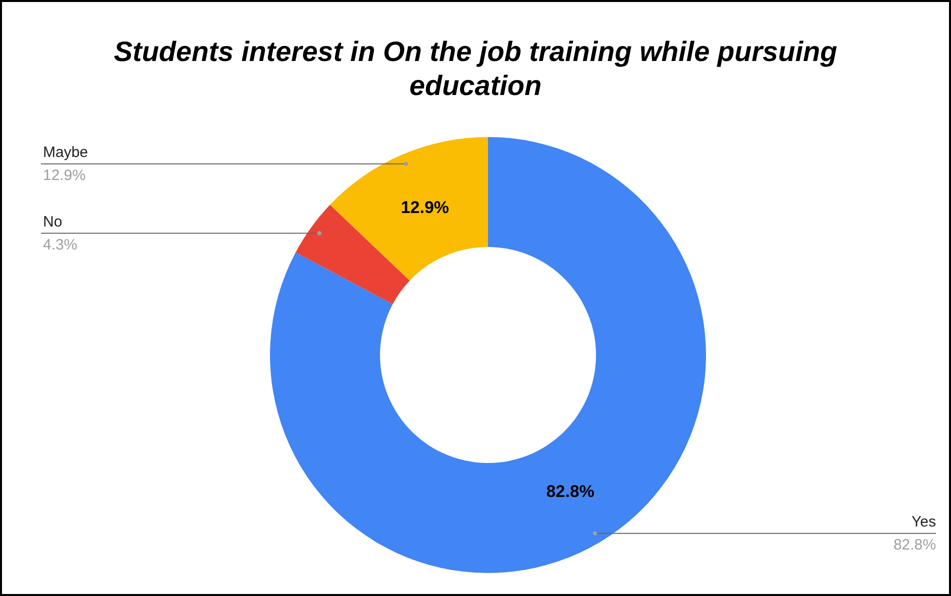 The width and height of the screenshot is (951, 596). Describe the element at coordinates (476, 68) in the screenshot. I see `chart-title: Students interest in On the job training while pursuing education` at that location.